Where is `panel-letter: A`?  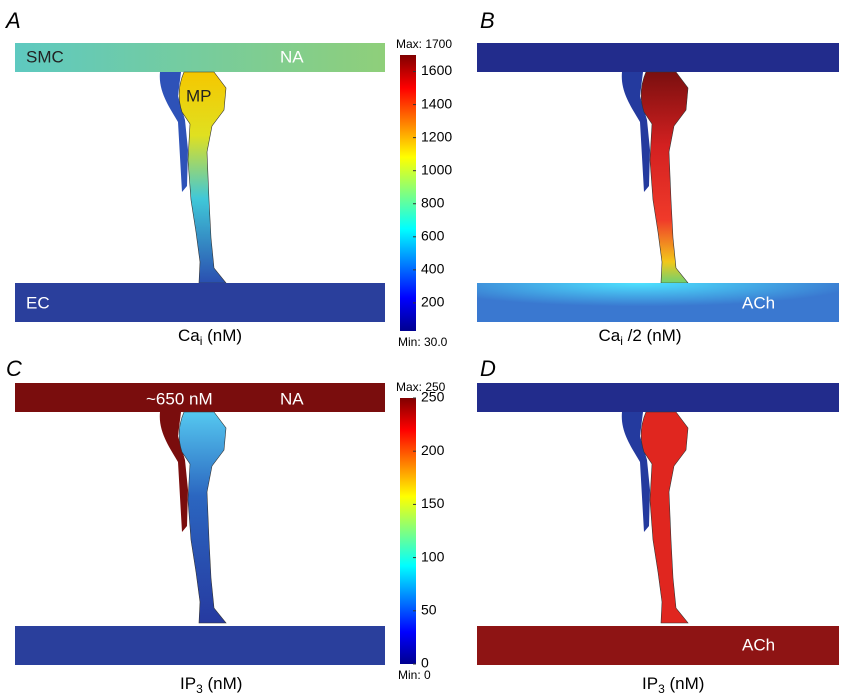 panel-letter: A is located at coordinates (12, 20).